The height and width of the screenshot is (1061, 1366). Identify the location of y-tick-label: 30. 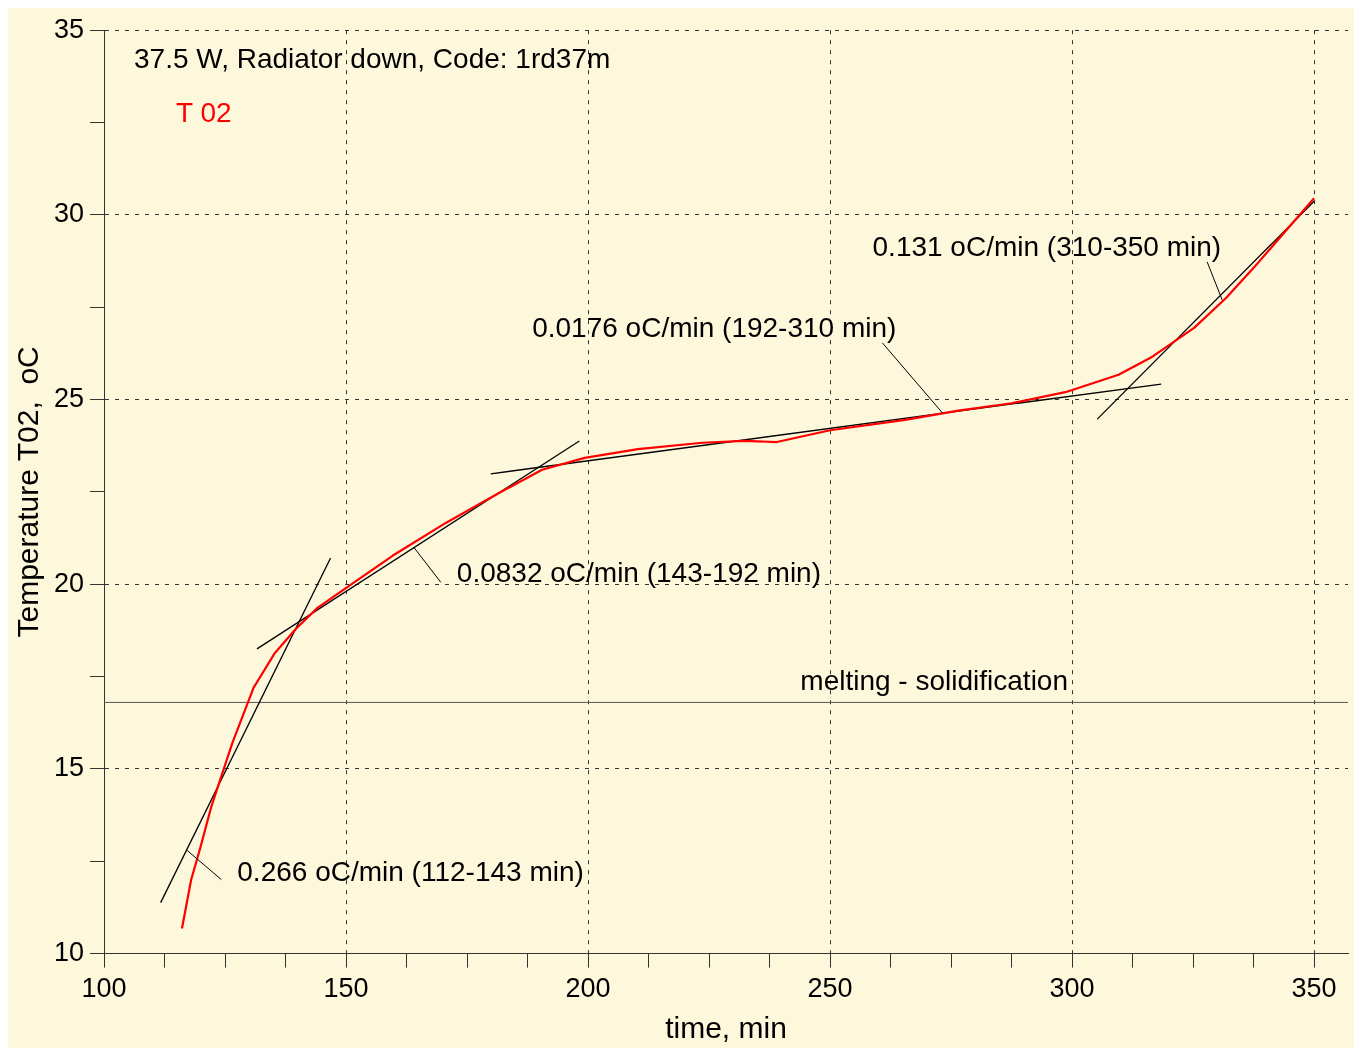
(69, 213).